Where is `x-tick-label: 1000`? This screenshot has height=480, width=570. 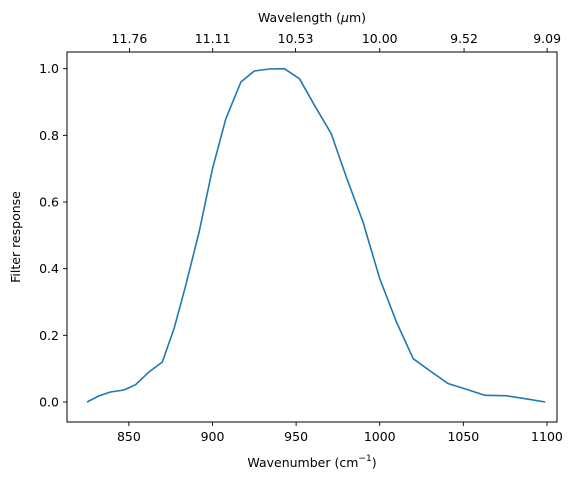
x-tick-label: 1000 is located at coordinates (380, 436).